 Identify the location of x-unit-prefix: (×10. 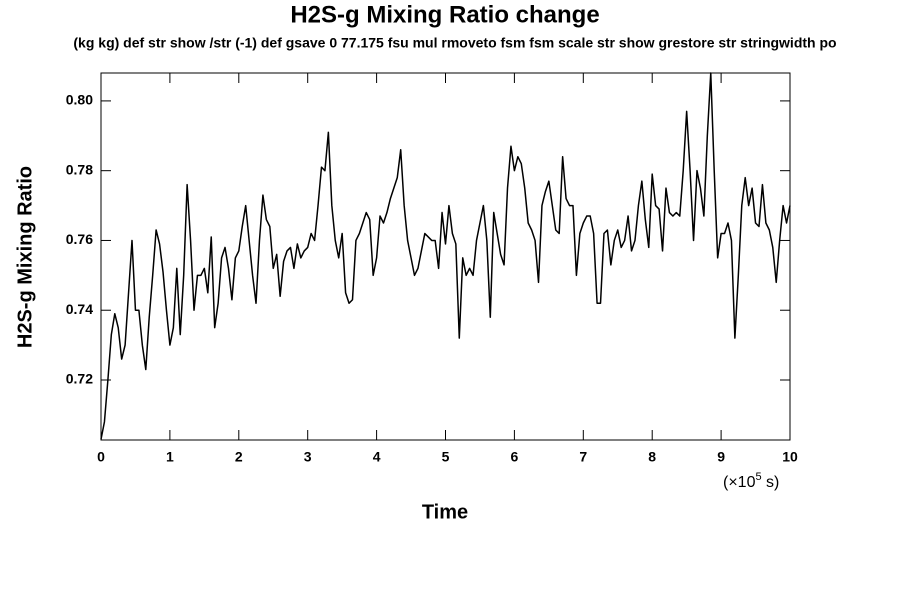
(739, 482).